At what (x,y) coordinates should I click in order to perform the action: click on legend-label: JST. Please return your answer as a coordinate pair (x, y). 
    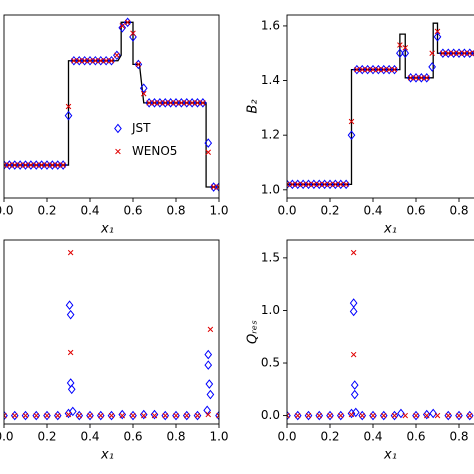
    Looking at the image, I should click on (141, 128).